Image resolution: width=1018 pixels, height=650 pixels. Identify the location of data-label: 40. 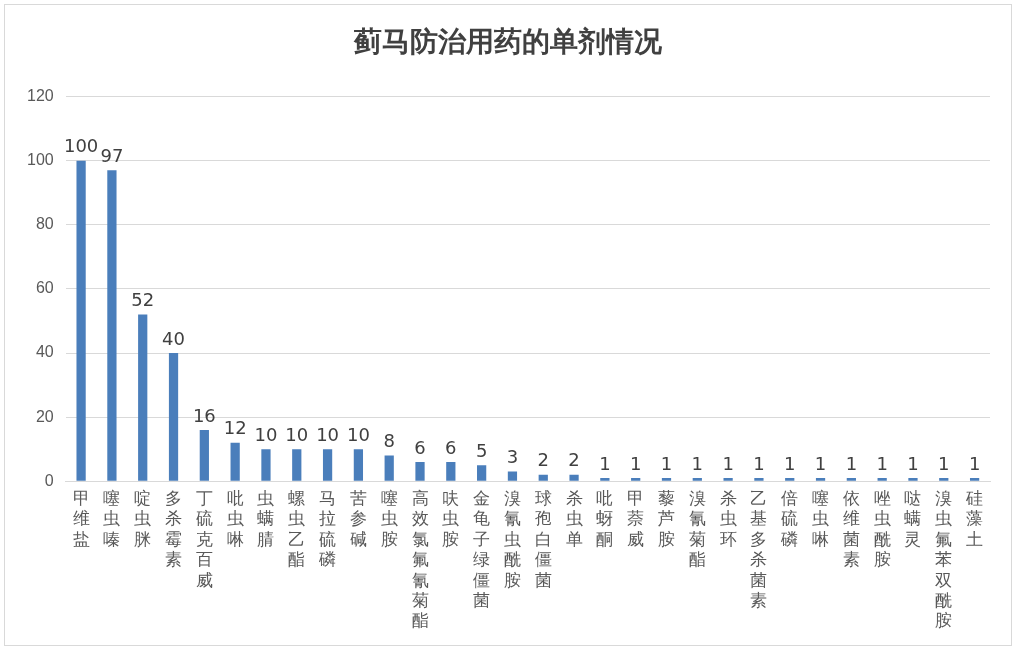
(173, 338).